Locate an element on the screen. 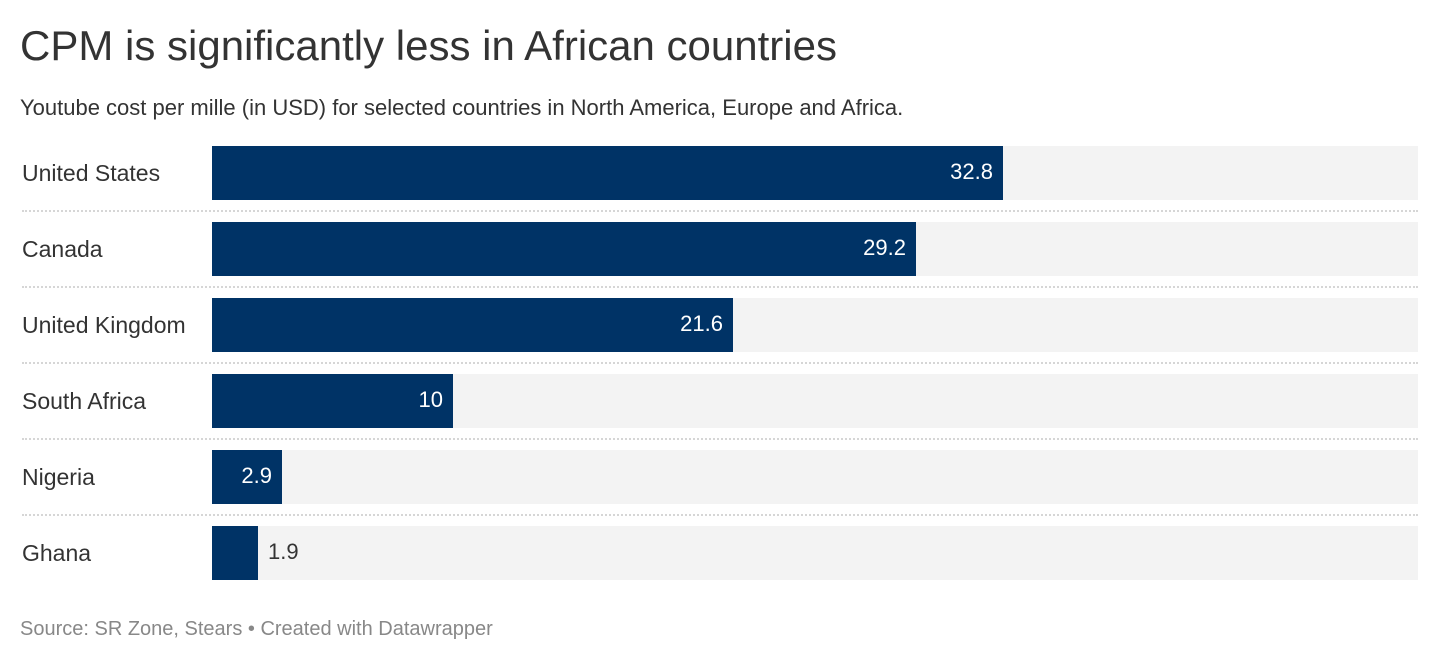  category-label: South Africa is located at coordinates (84, 401).